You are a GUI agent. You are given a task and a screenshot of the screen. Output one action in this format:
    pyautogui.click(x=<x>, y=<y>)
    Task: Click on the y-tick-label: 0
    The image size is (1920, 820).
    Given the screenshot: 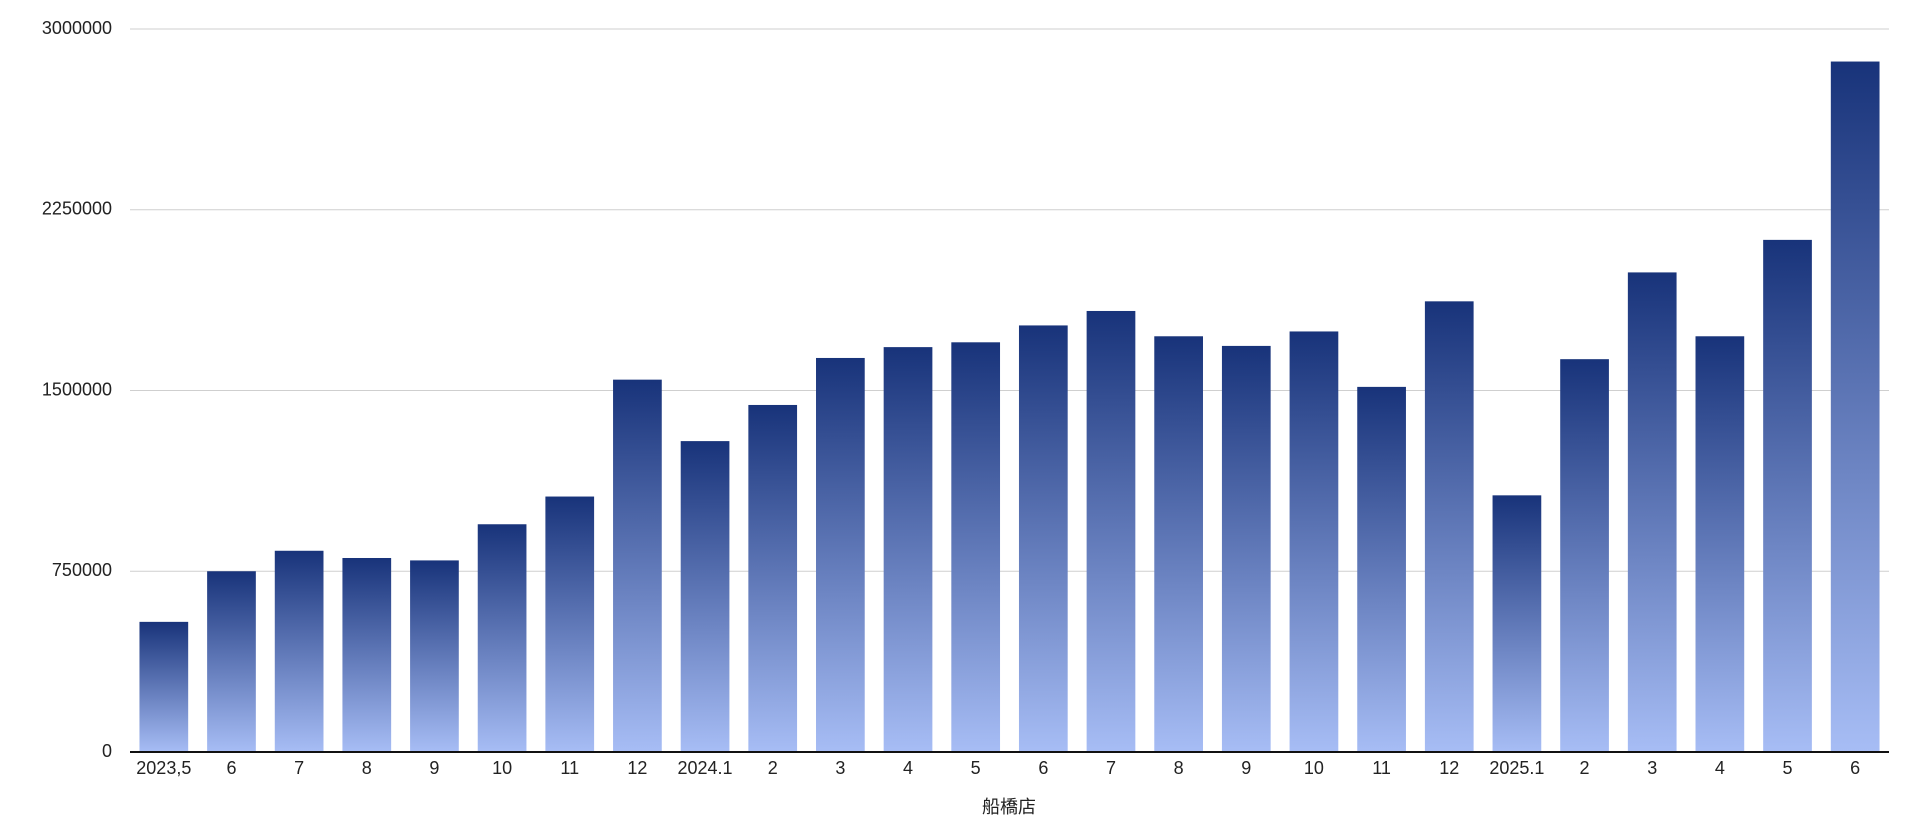 What is the action you would take?
    pyautogui.click(x=107, y=751)
    